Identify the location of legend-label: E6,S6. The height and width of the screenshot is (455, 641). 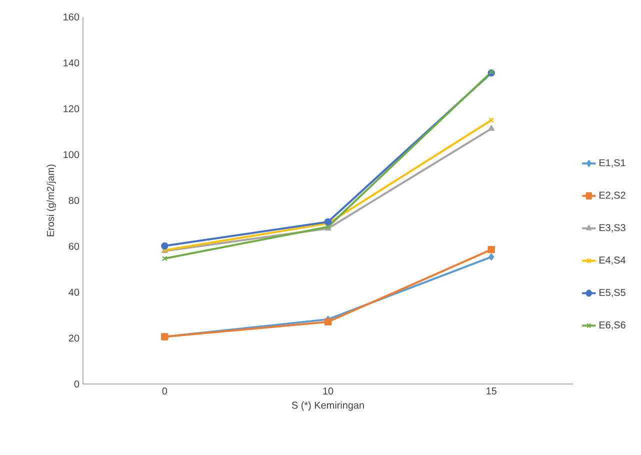
(612, 325).